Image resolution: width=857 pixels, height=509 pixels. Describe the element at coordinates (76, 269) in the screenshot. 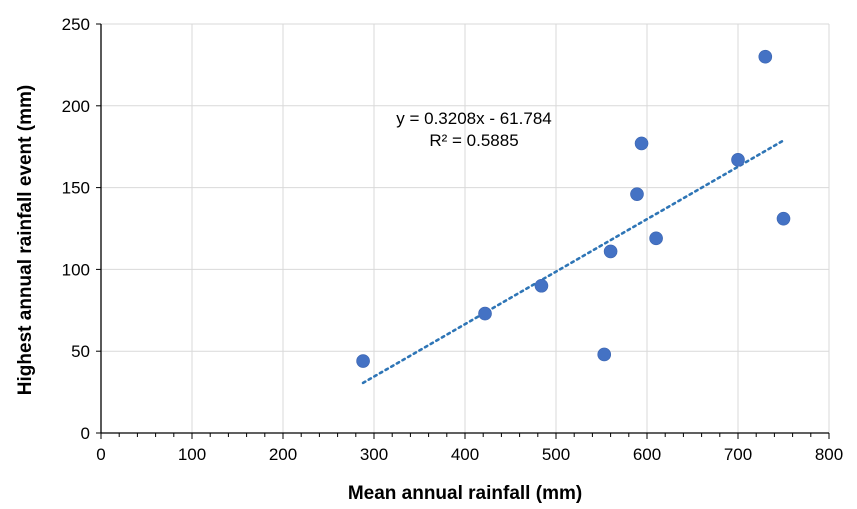

I see `y-tick-label: 100` at that location.